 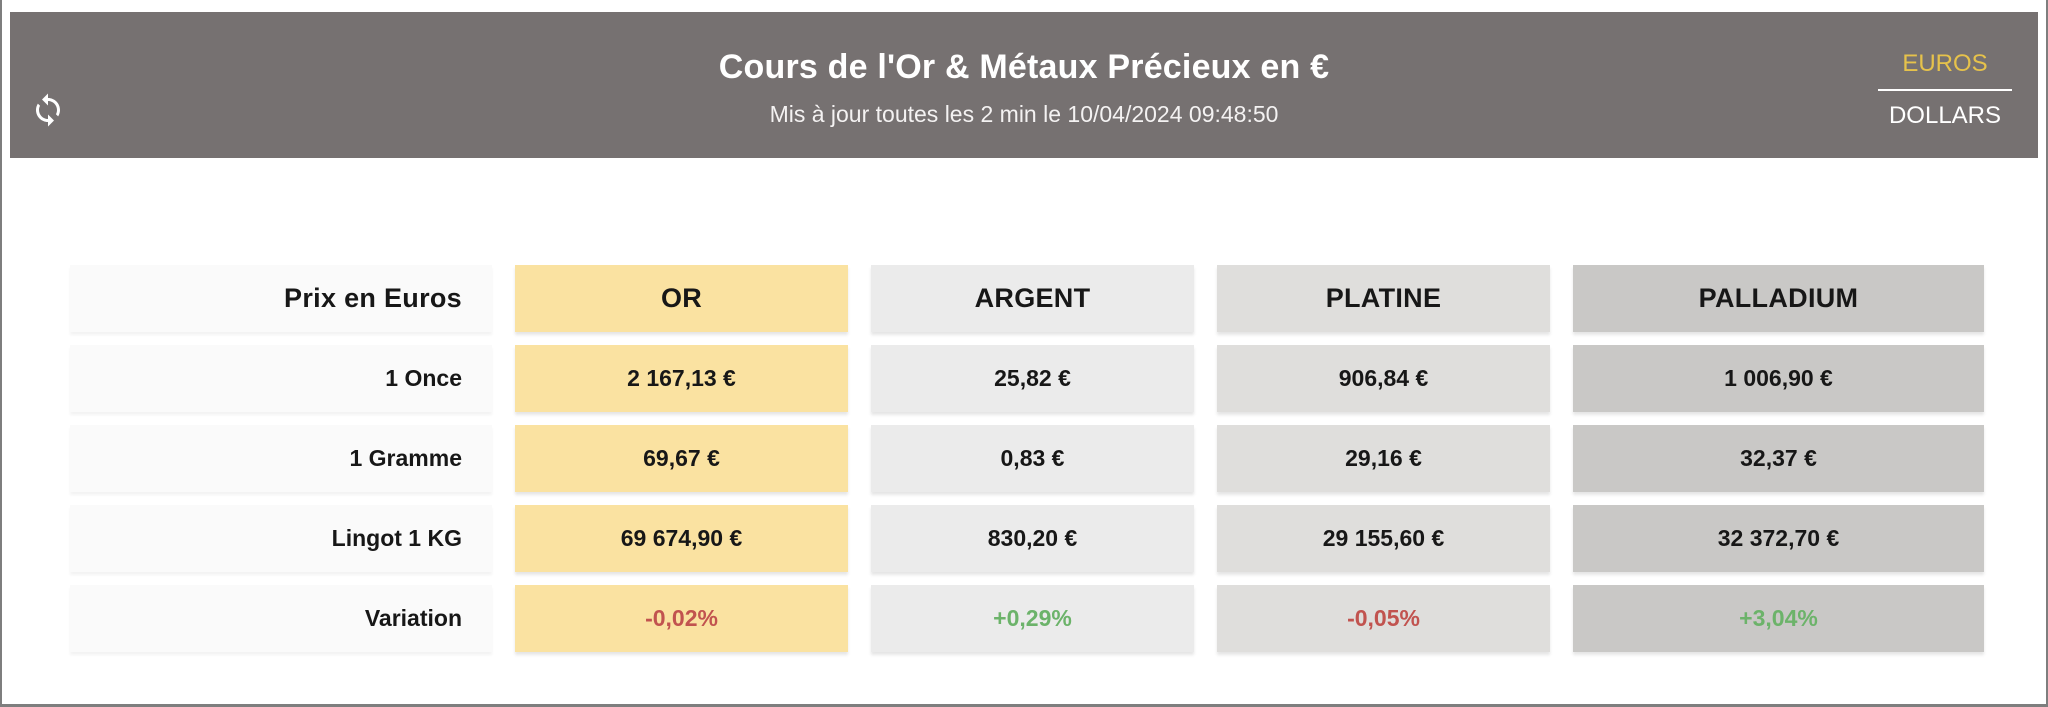 What do you see at coordinates (281, 378) in the screenshot?
I see `row-label-once: 1 Once` at bounding box center [281, 378].